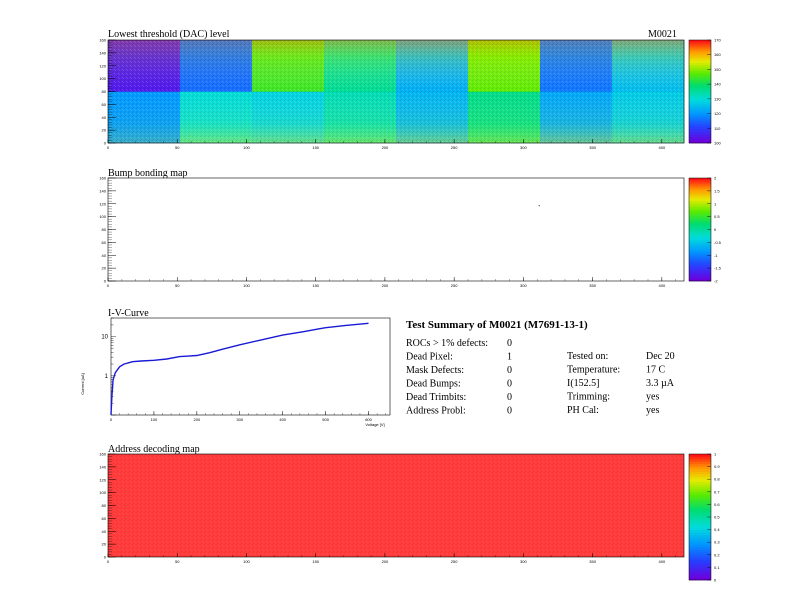 The width and height of the screenshot is (792, 612). What do you see at coordinates (105, 557) in the screenshot?
I see `address-y-tick-label: 0` at bounding box center [105, 557].